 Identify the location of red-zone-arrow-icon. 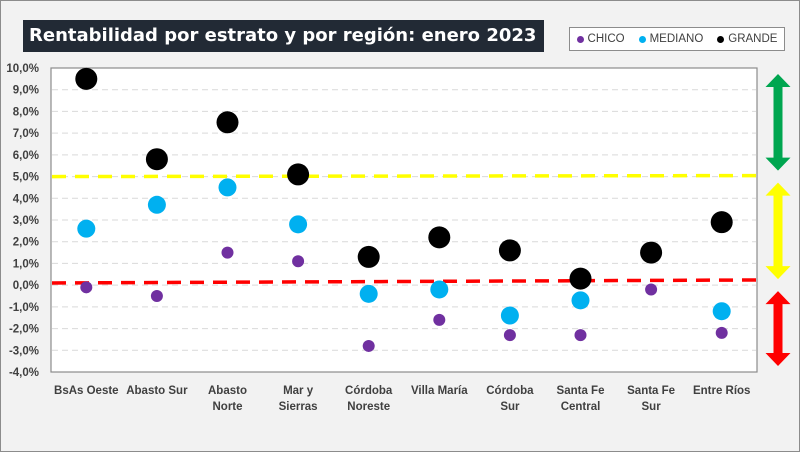
(778, 328).